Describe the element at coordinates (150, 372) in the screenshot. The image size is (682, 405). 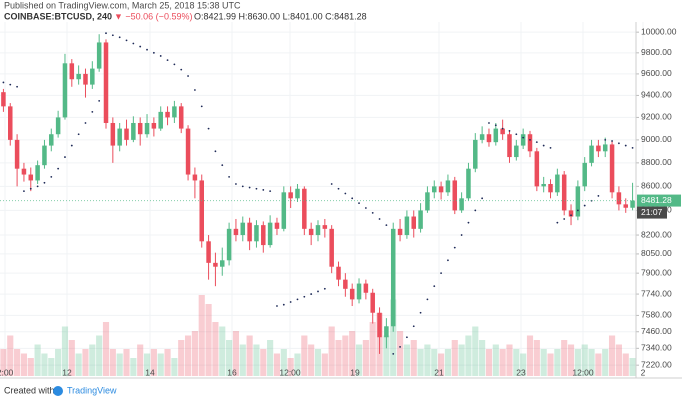
I see `x-tick-label: 14` at that location.